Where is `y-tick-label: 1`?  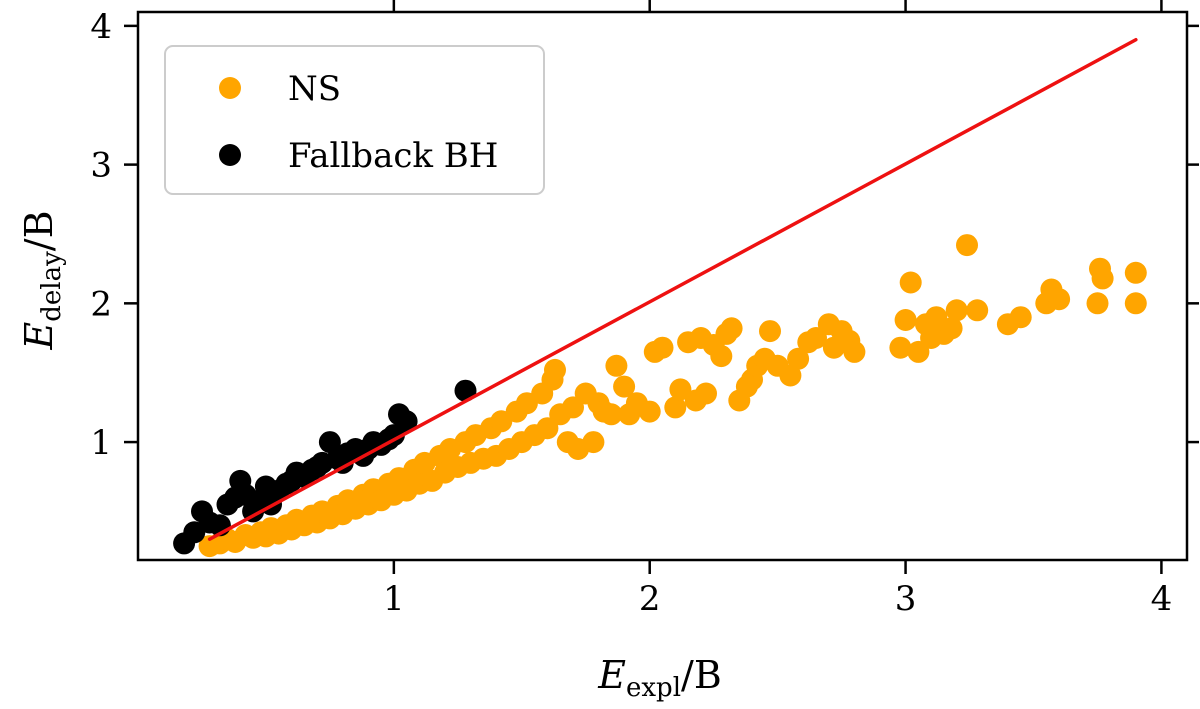 y-tick-label: 1 is located at coordinates (101, 443).